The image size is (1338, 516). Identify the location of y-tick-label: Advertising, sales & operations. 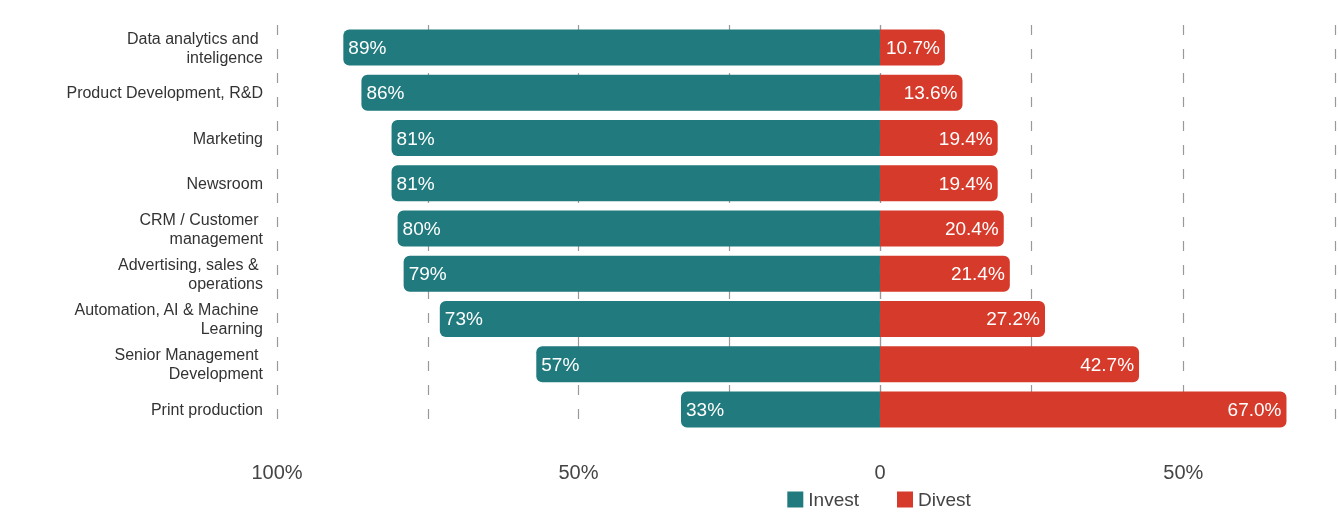
(190, 273).